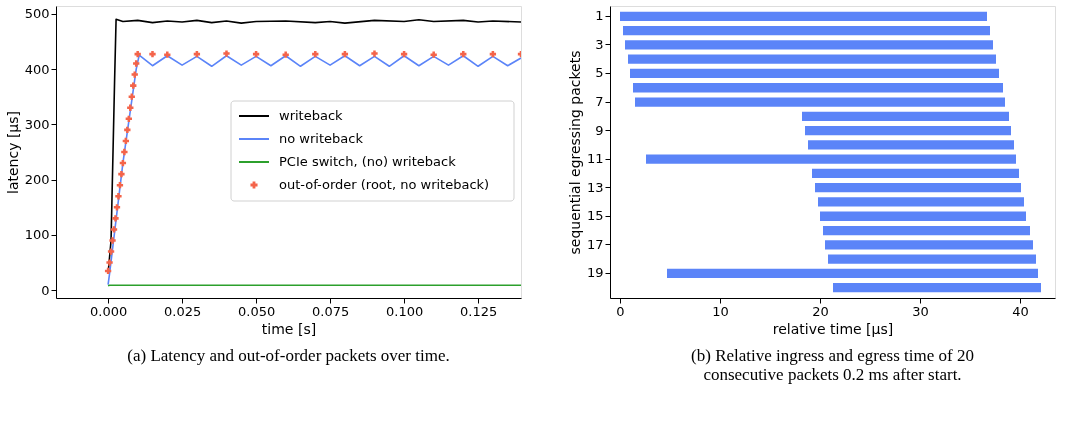  What do you see at coordinates (478, 311) in the screenshot?
I see `x-tick-label: 0.125` at bounding box center [478, 311].